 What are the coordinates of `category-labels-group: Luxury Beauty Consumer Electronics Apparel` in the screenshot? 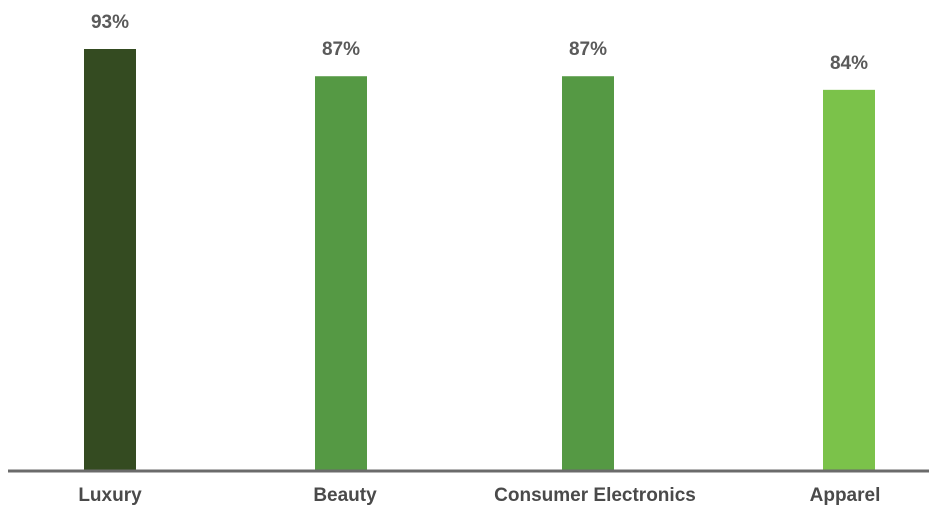 It's located at (479, 495).